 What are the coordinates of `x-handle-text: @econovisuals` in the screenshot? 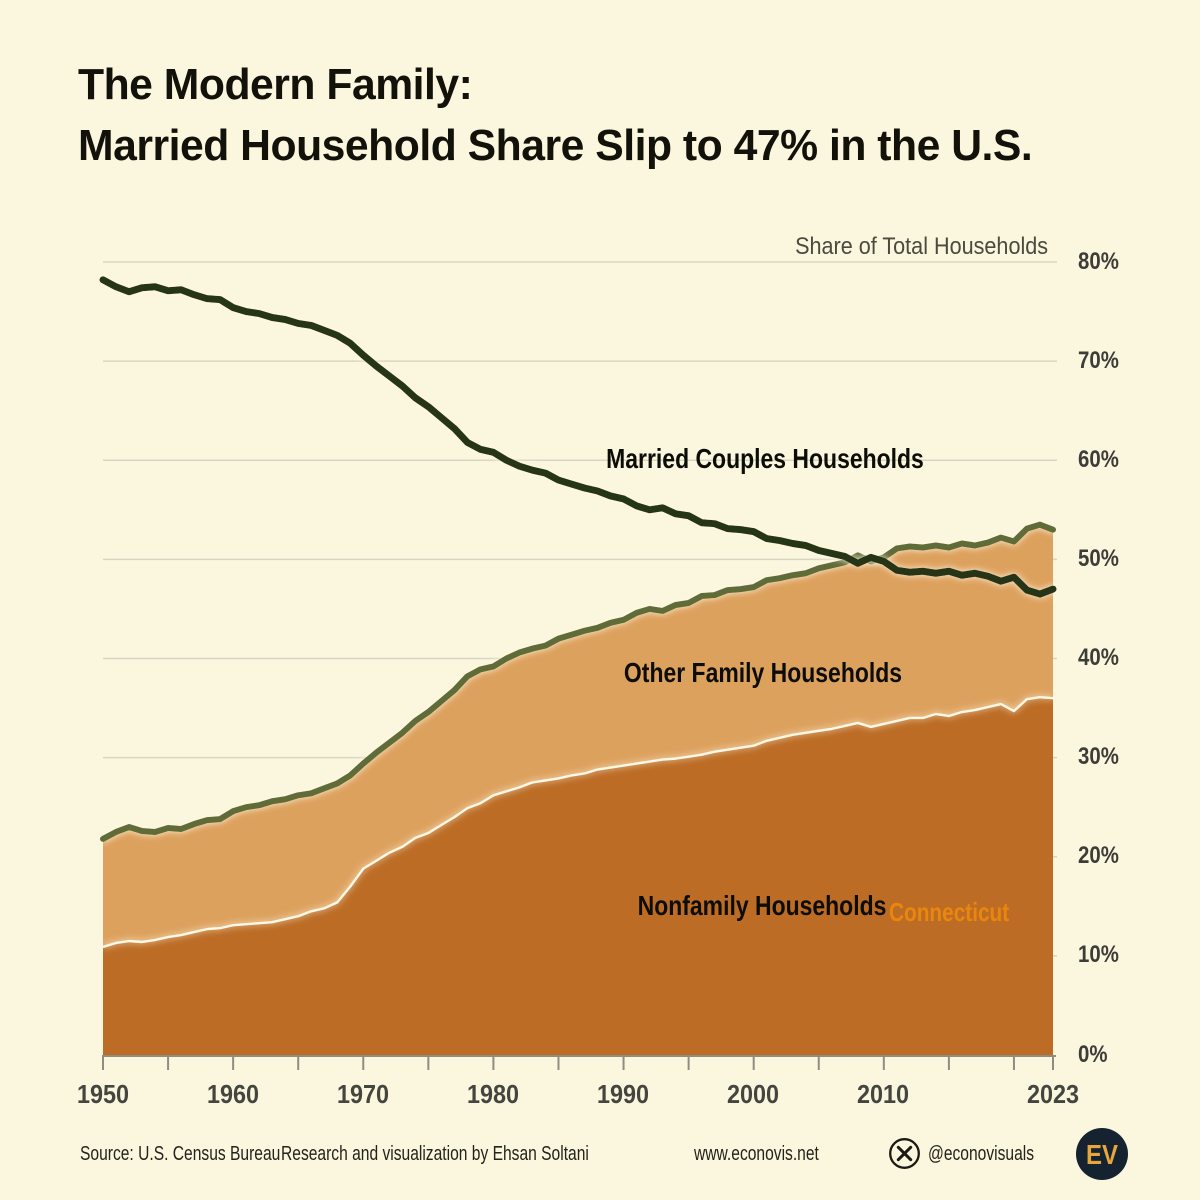 It's located at (981, 1154).